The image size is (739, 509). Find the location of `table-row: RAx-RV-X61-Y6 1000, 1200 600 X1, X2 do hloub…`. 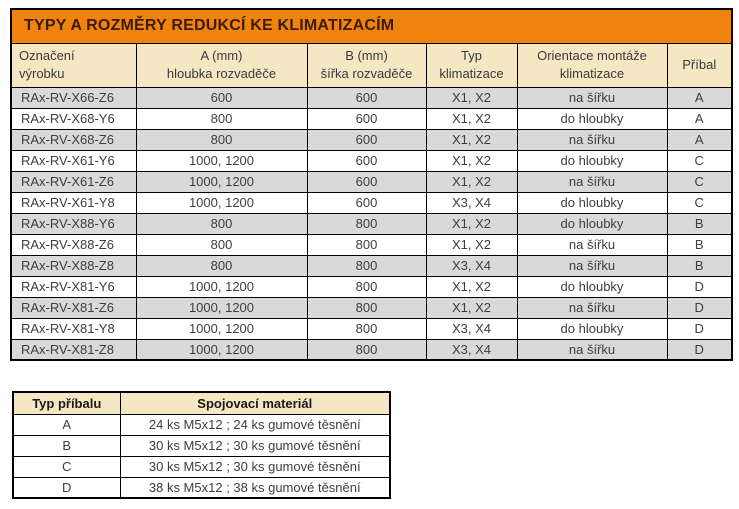

table-row: RAx-RV-X61-Y6 1000, 1200 600 X1, X2 do hloub… is located at coordinates (371, 160).